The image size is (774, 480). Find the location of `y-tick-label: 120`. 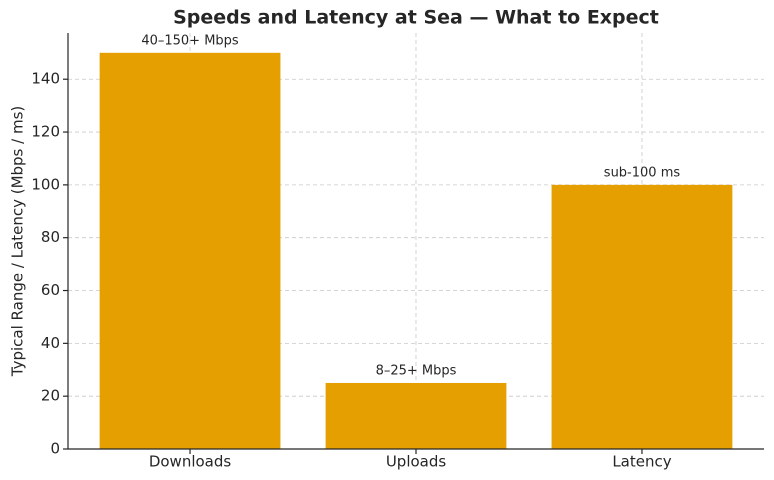

y-tick-label: 120 is located at coordinates (45, 132).